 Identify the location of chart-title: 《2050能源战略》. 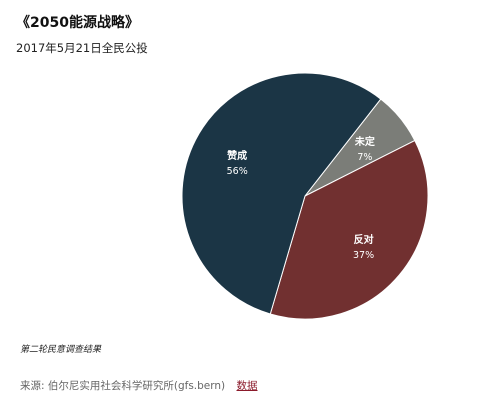
(77, 23).